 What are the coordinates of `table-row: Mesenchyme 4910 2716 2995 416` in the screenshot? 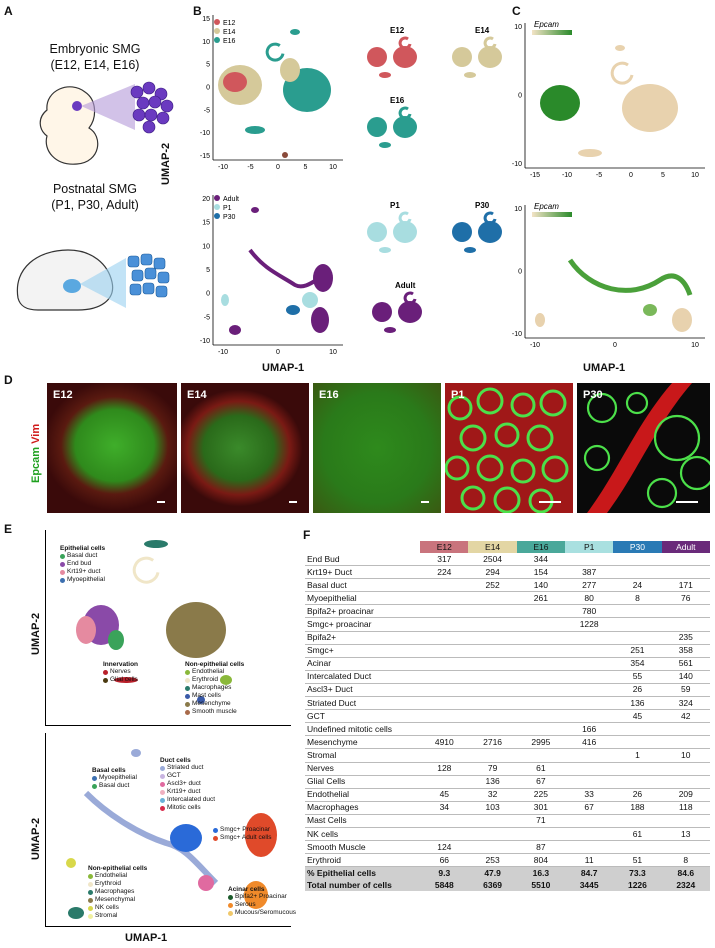 It's located at (507, 742).